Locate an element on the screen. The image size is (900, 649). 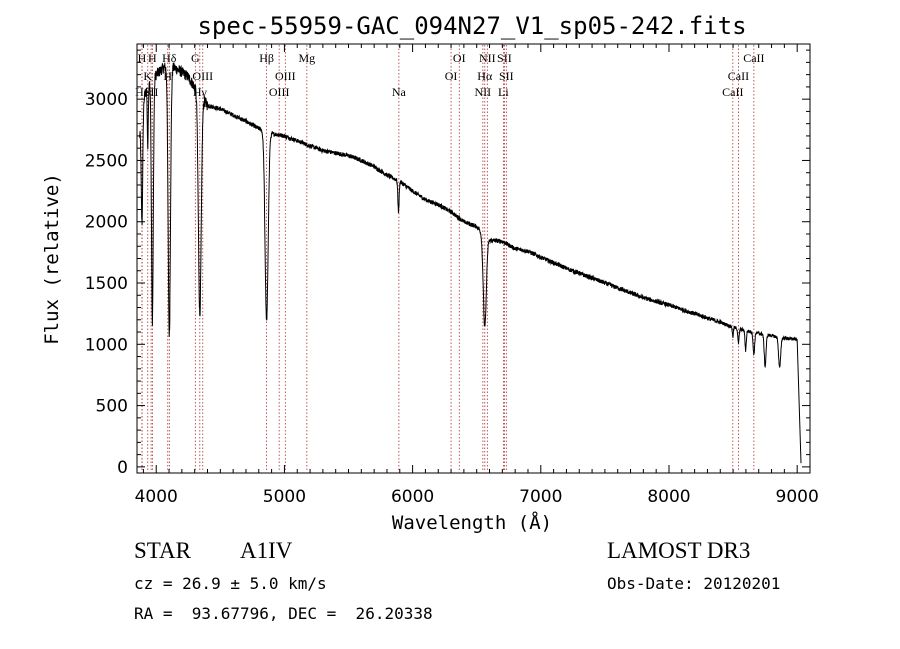
y-tick-label: 2500 is located at coordinates (106, 161).